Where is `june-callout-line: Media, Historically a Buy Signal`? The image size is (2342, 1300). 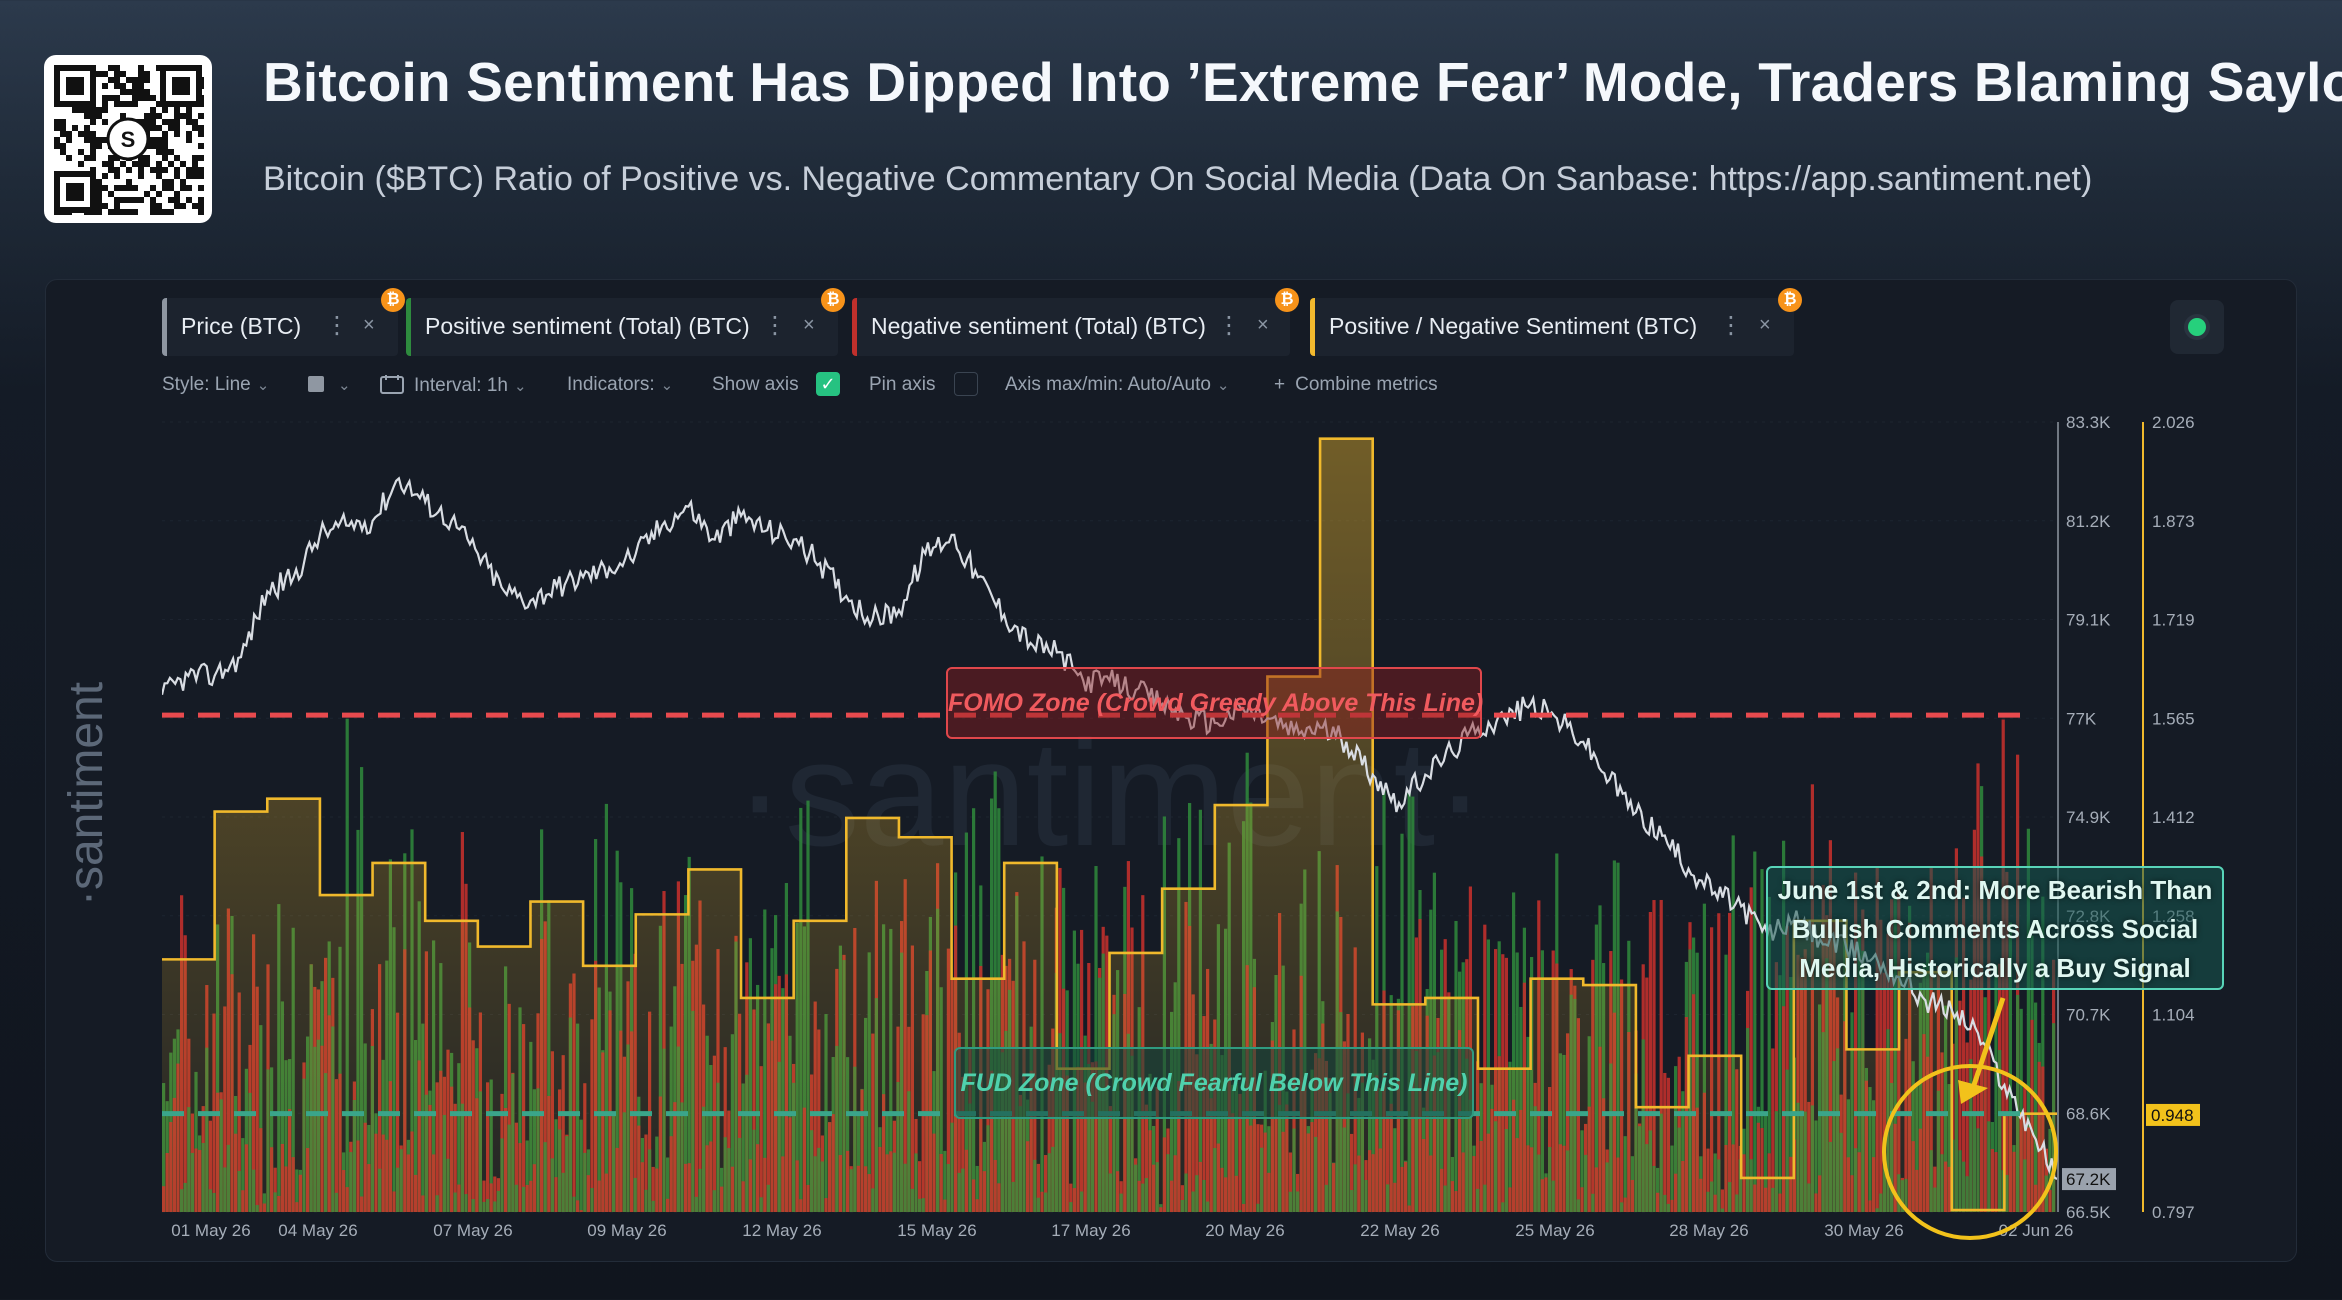
june-callout-line: Media, Historically a Buy Signal is located at coordinates (1995, 968).